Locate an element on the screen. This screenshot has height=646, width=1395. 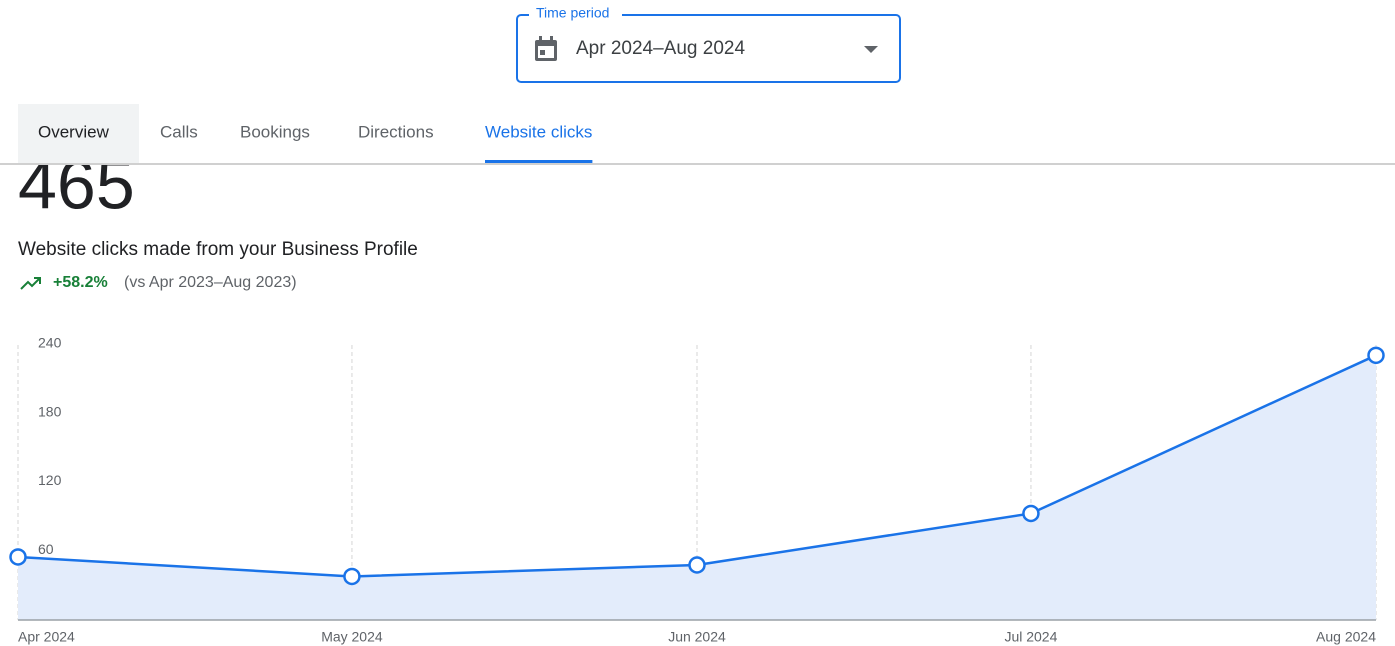
change: +58.2% is located at coordinates (80, 282).